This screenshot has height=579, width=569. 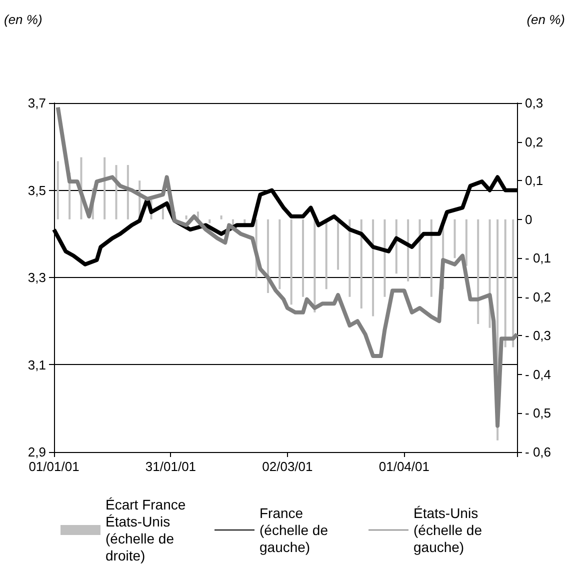 I want to click on y2-tick-label: - 0,5, so click(x=538, y=413).